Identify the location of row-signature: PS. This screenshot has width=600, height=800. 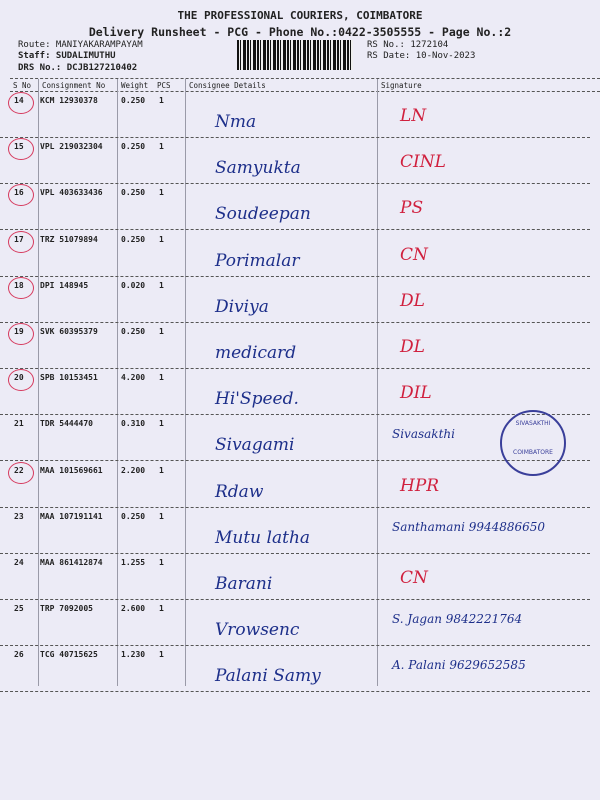
(412, 208).